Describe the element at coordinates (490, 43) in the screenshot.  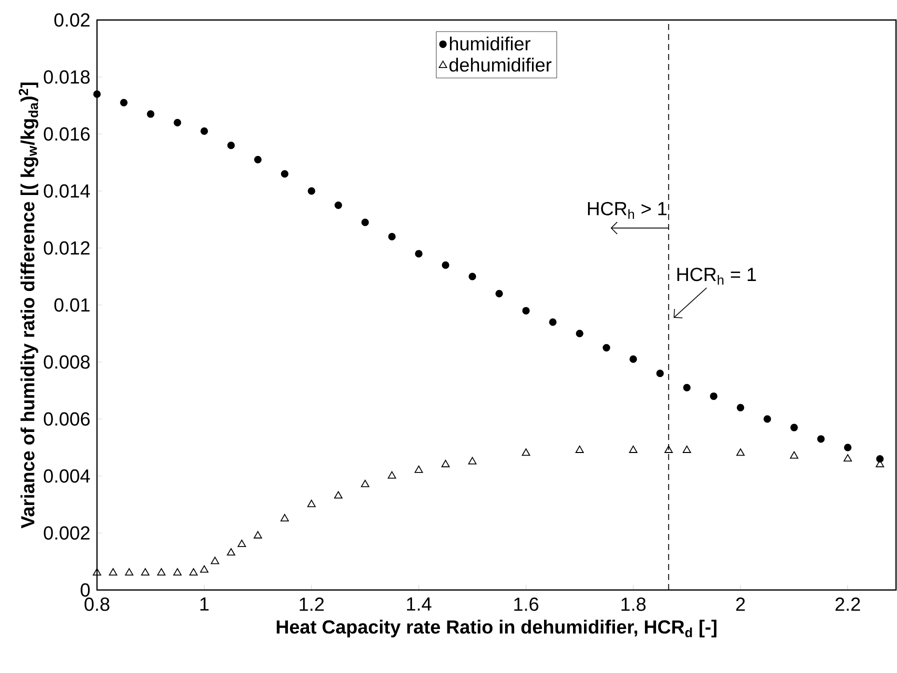
I see `legend-label: humidifier` at that location.